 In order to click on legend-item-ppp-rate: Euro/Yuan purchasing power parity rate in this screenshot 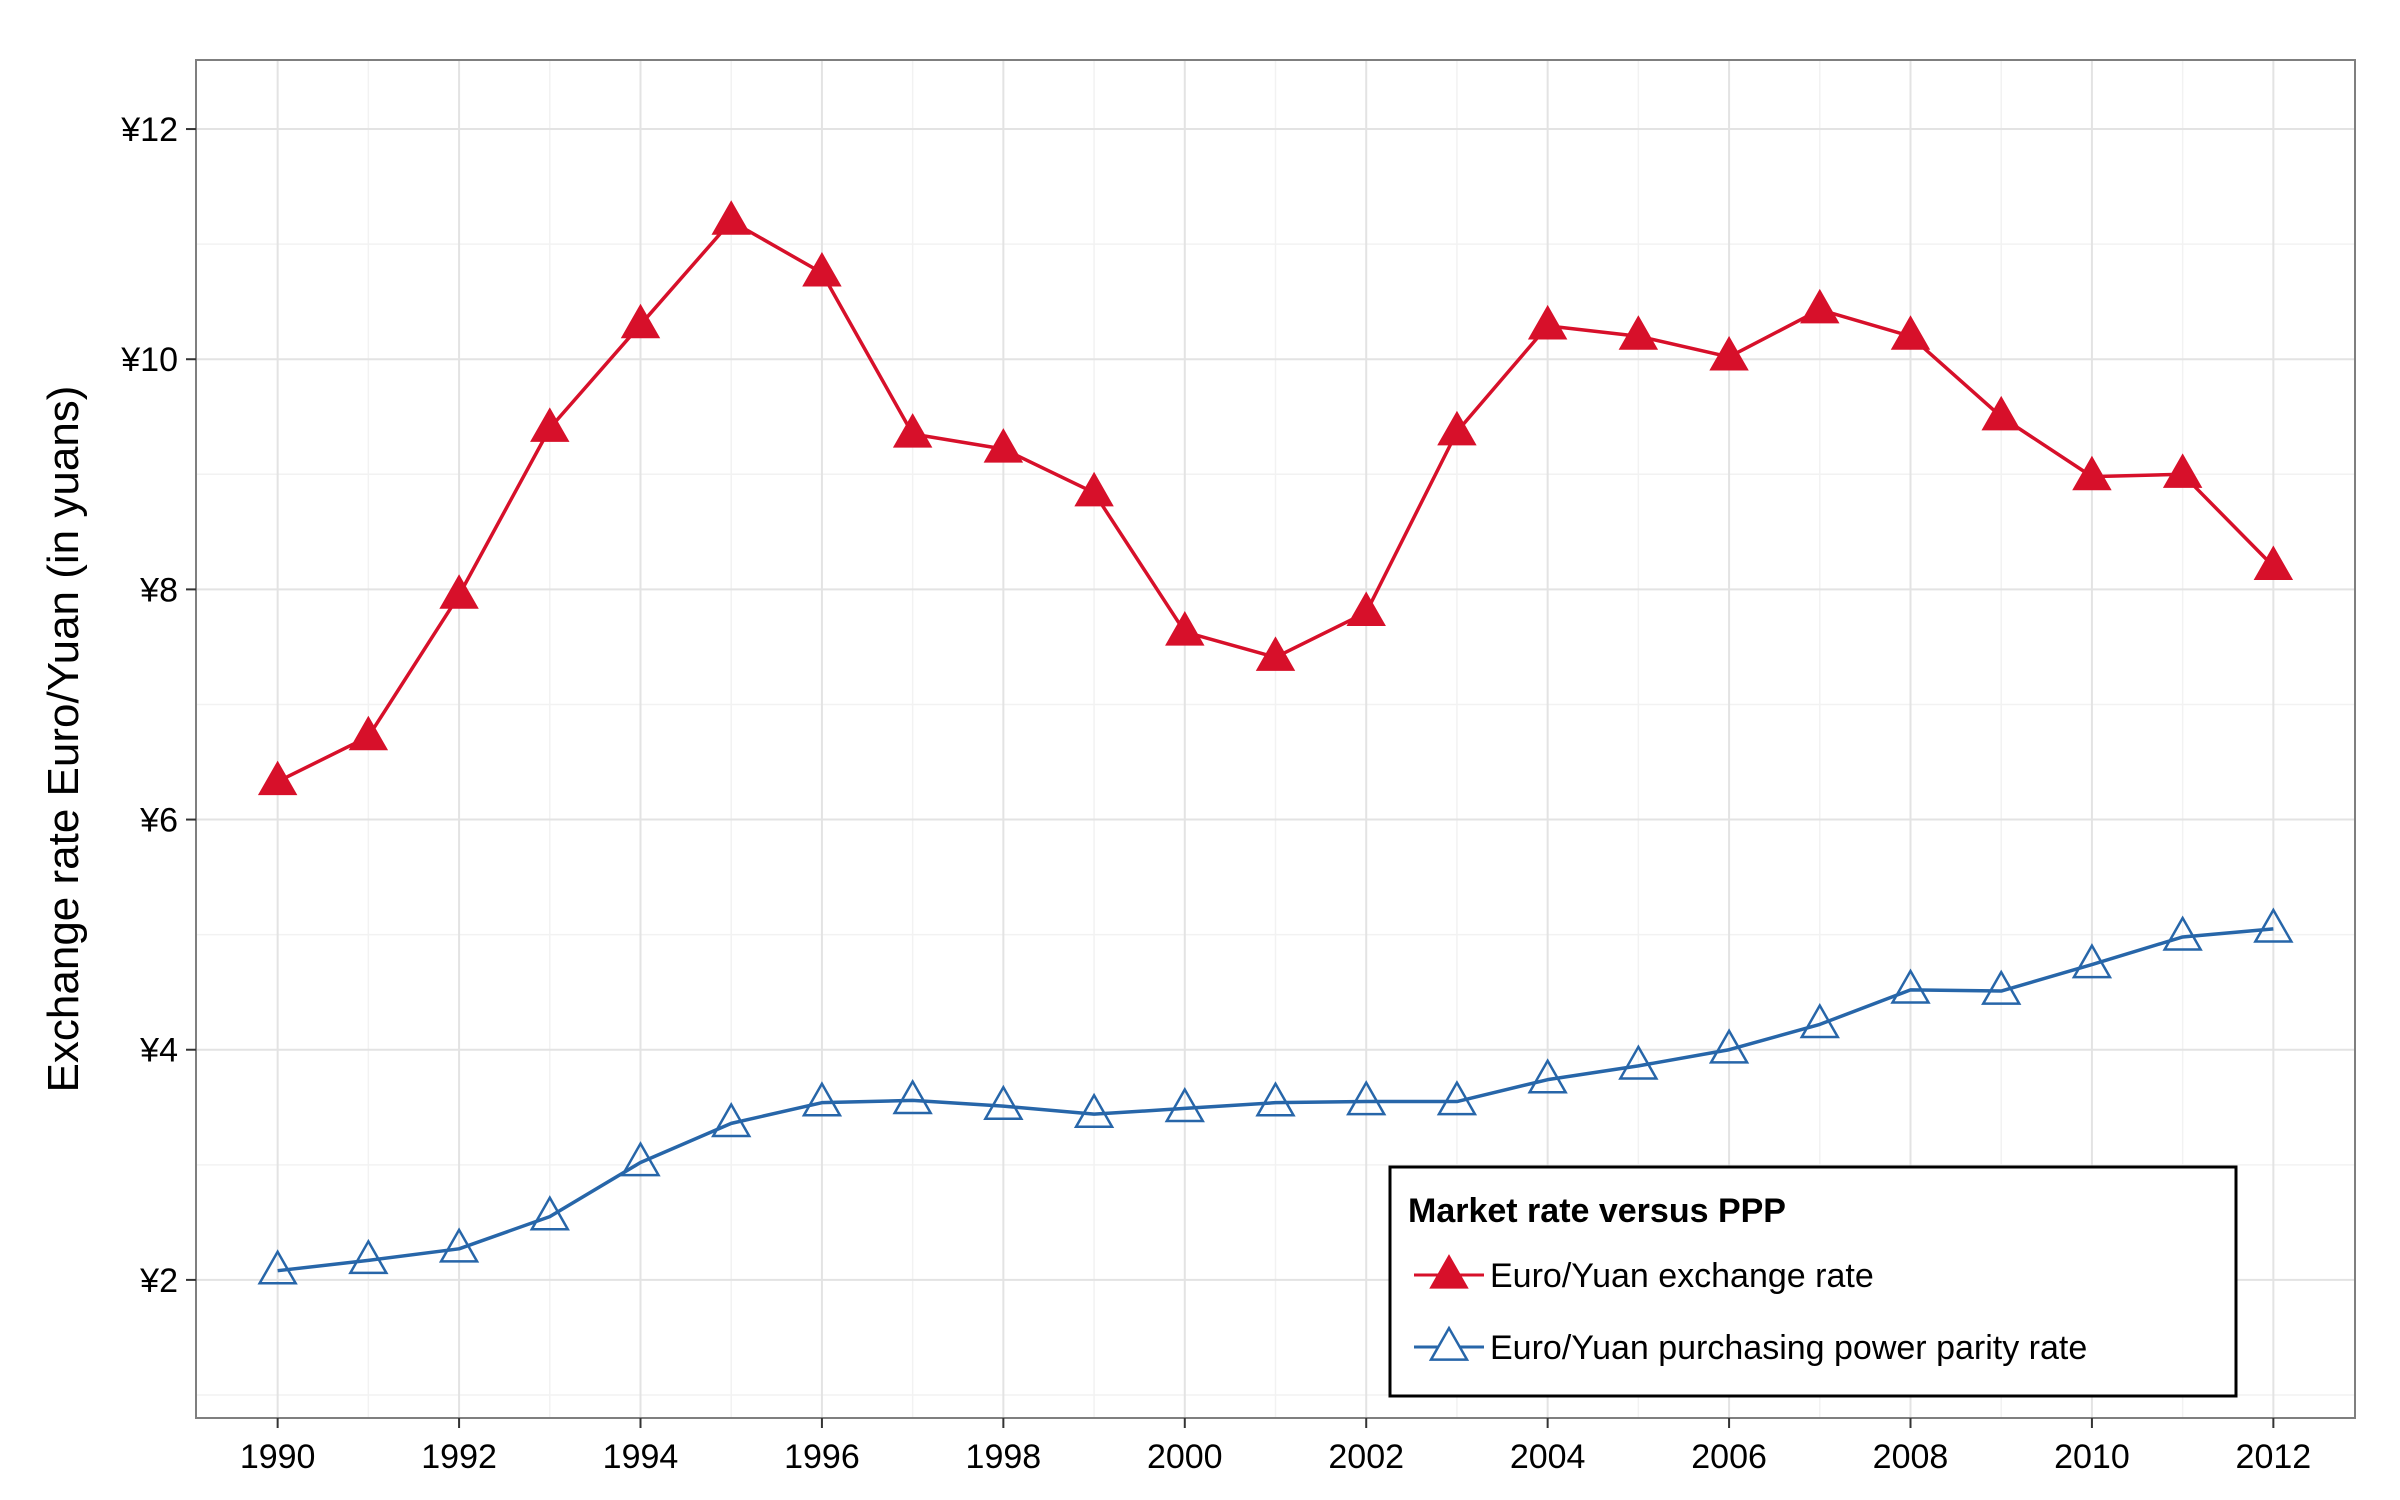, I will do `click(1750, 1346)`.